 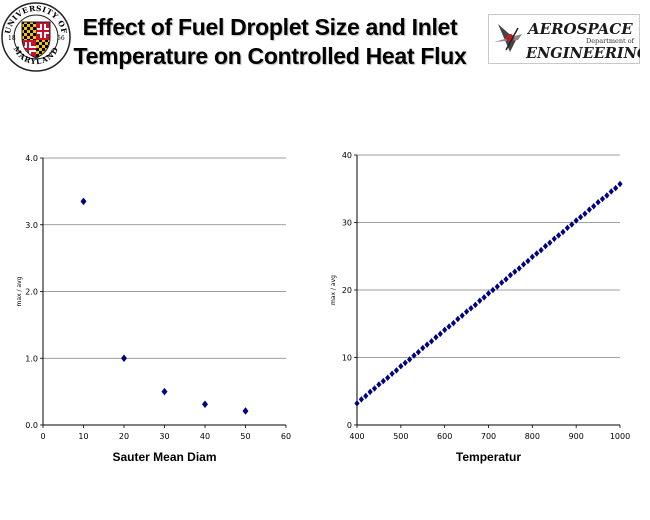 I want to click on chart-0-y-axis-title: max / avg, so click(x=19, y=291).